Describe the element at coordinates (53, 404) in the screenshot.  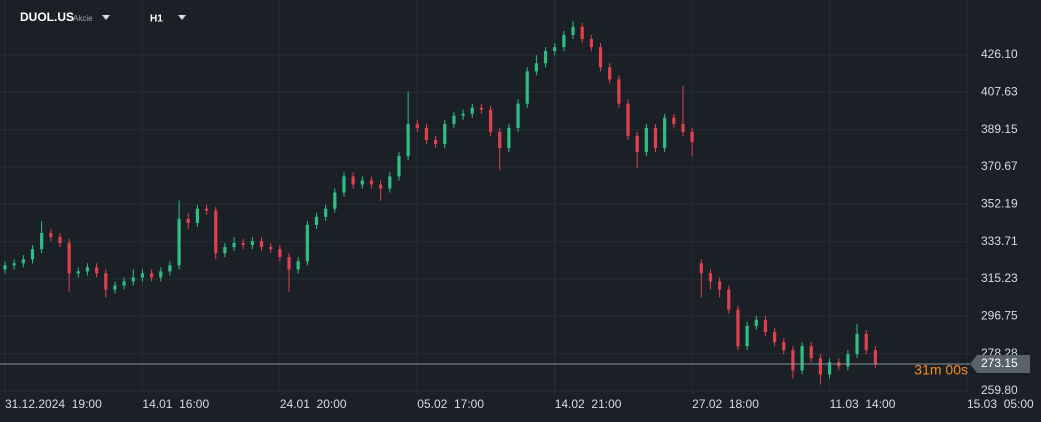
I see `x-tick-label: 31.12.2024 19:00` at that location.